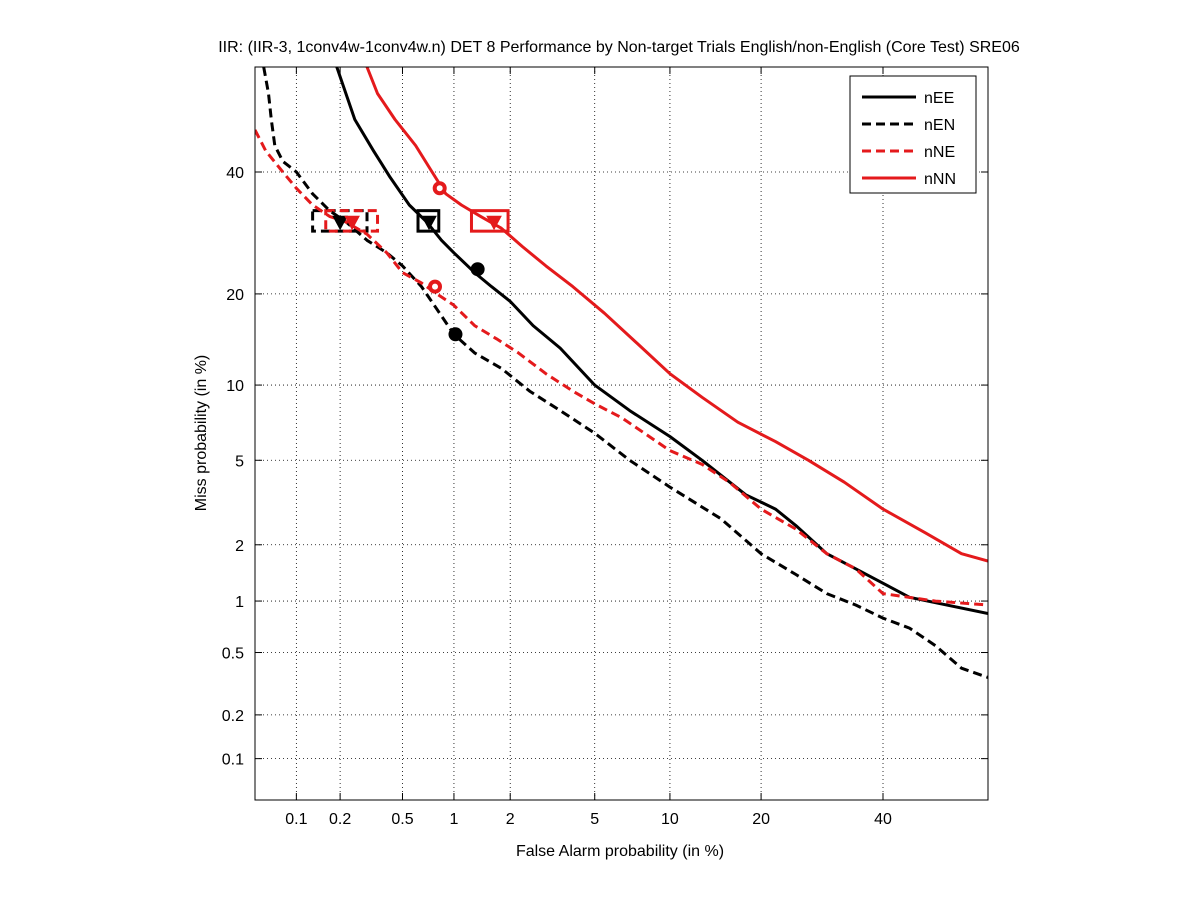 The image size is (1201, 900). Describe the element at coordinates (402, 819) in the screenshot. I see `x-tick-label: 0.5` at that location.